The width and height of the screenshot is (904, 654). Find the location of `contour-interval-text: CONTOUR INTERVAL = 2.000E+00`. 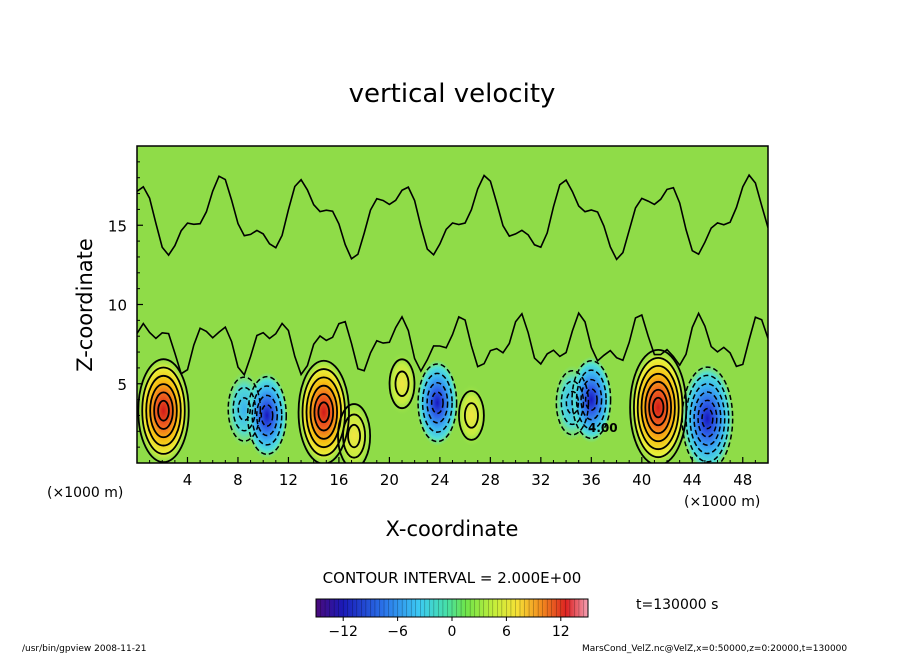

contour-interval-text: CONTOUR INTERVAL = 2.000E+00 is located at coordinates (452, 578).